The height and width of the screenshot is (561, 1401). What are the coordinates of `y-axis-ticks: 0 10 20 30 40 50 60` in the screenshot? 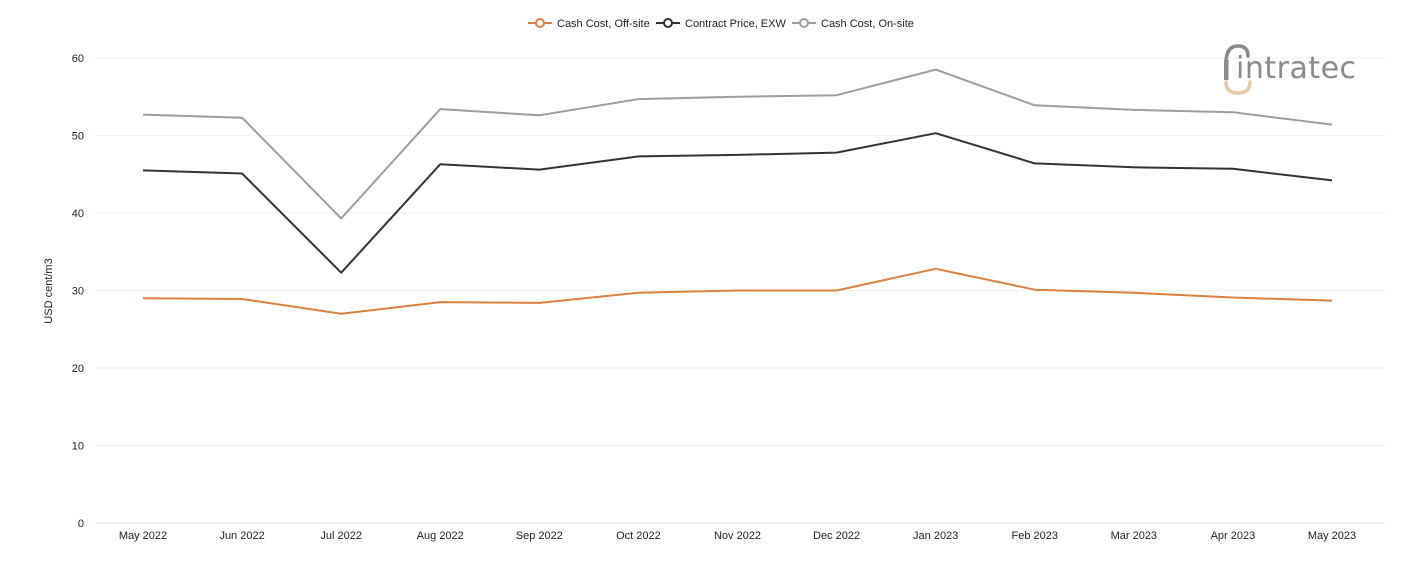 It's located at (78, 291).